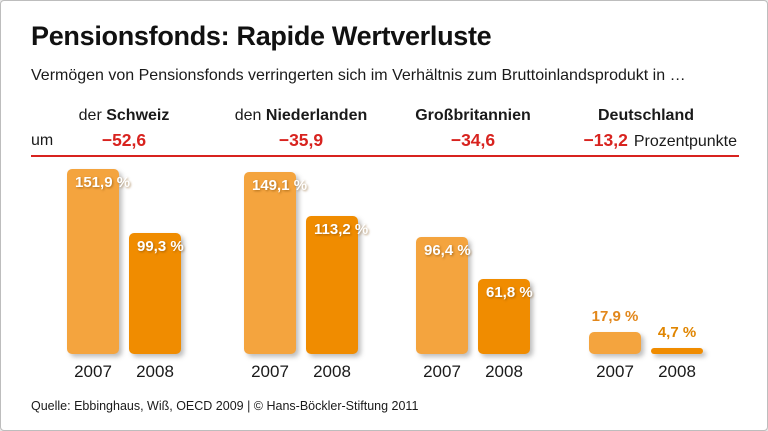  What do you see at coordinates (155, 371) in the screenshot?
I see `year-label-schweiz-2008: 2008` at bounding box center [155, 371].